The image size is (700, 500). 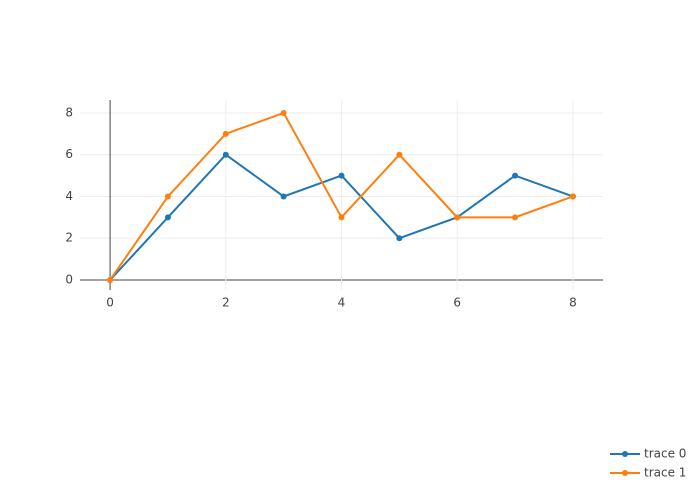 What do you see at coordinates (226, 303) in the screenshot?
I see `x-tick-label: 2` at bounding box center [226, 303].